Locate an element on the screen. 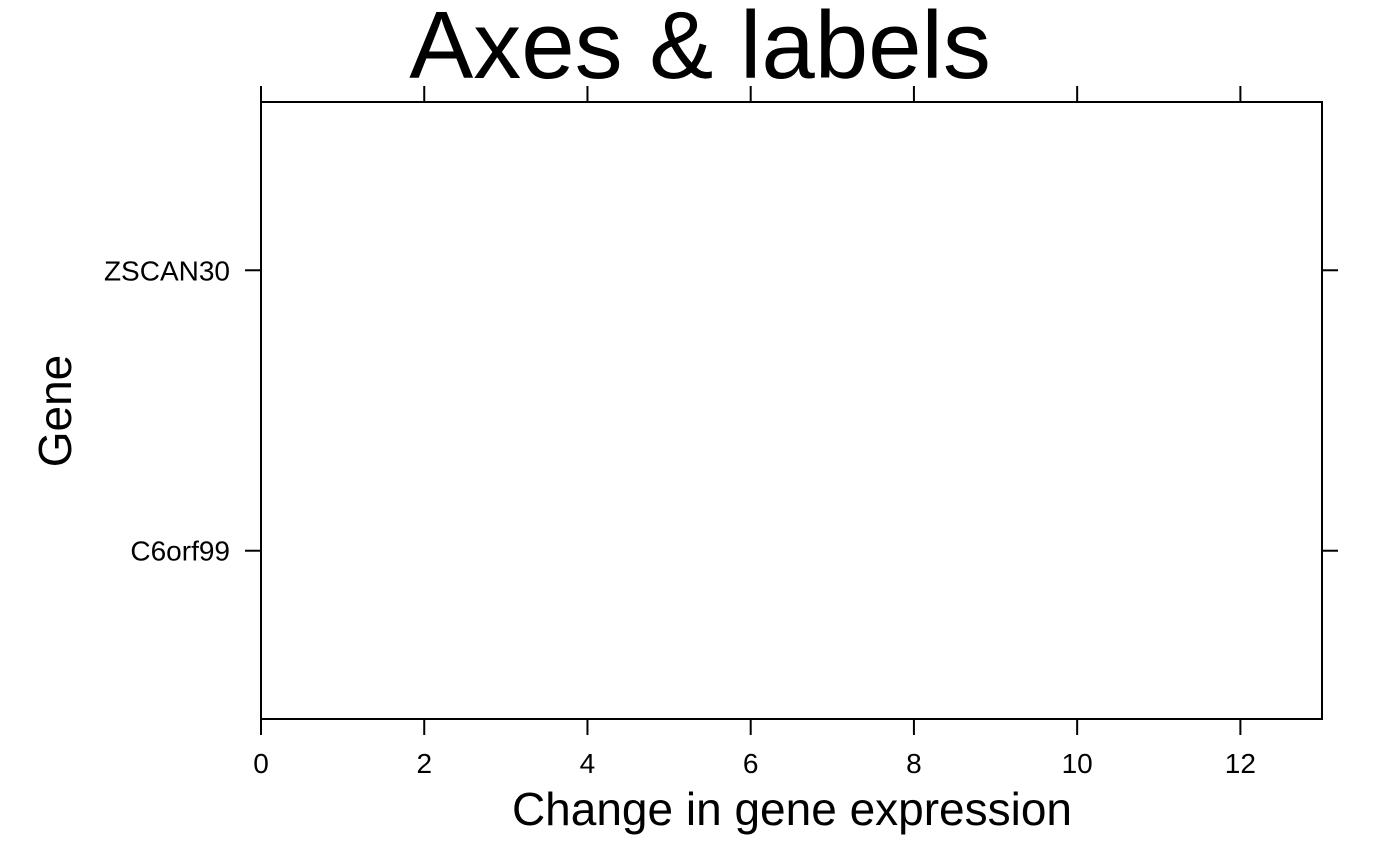  x-tick-label: 0 is located at coordinates (261, 763).